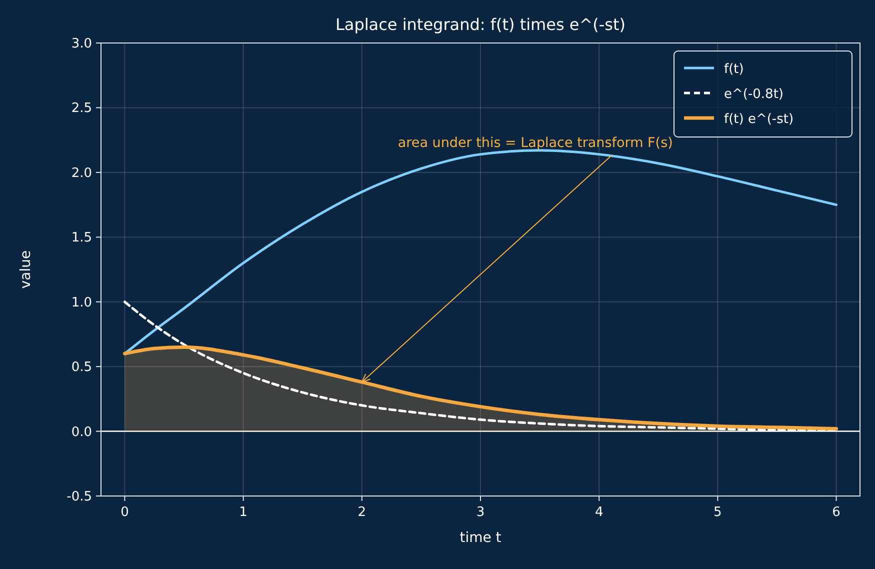 The height and width of the screenshot is (569, 875). What do you see at coordinates (243, 512) in the screenshot?
I see `x-tick-label: 1` at bounding box center [243, 512].